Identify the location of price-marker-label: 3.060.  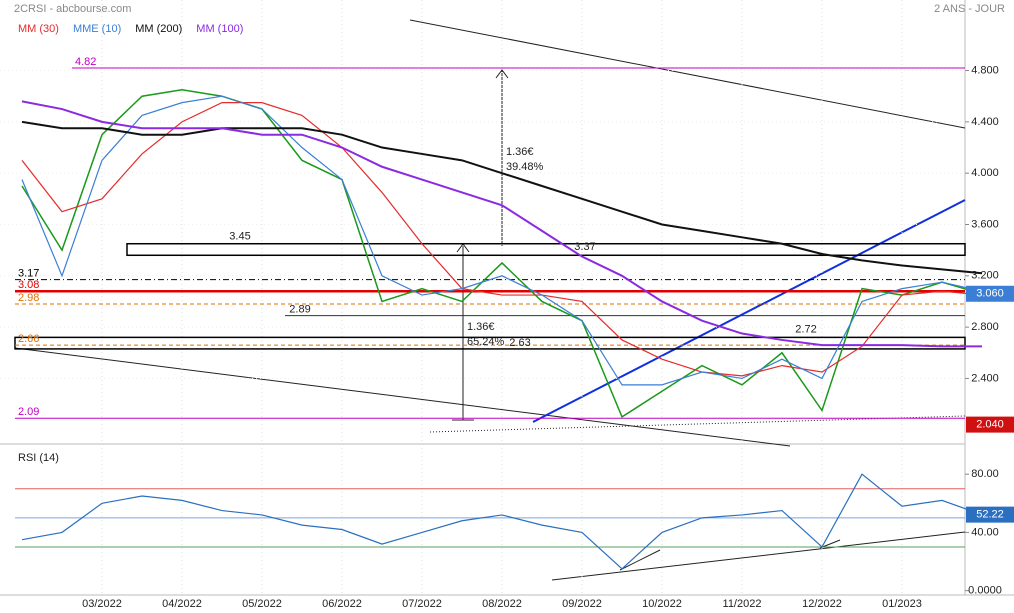
(990, 294).